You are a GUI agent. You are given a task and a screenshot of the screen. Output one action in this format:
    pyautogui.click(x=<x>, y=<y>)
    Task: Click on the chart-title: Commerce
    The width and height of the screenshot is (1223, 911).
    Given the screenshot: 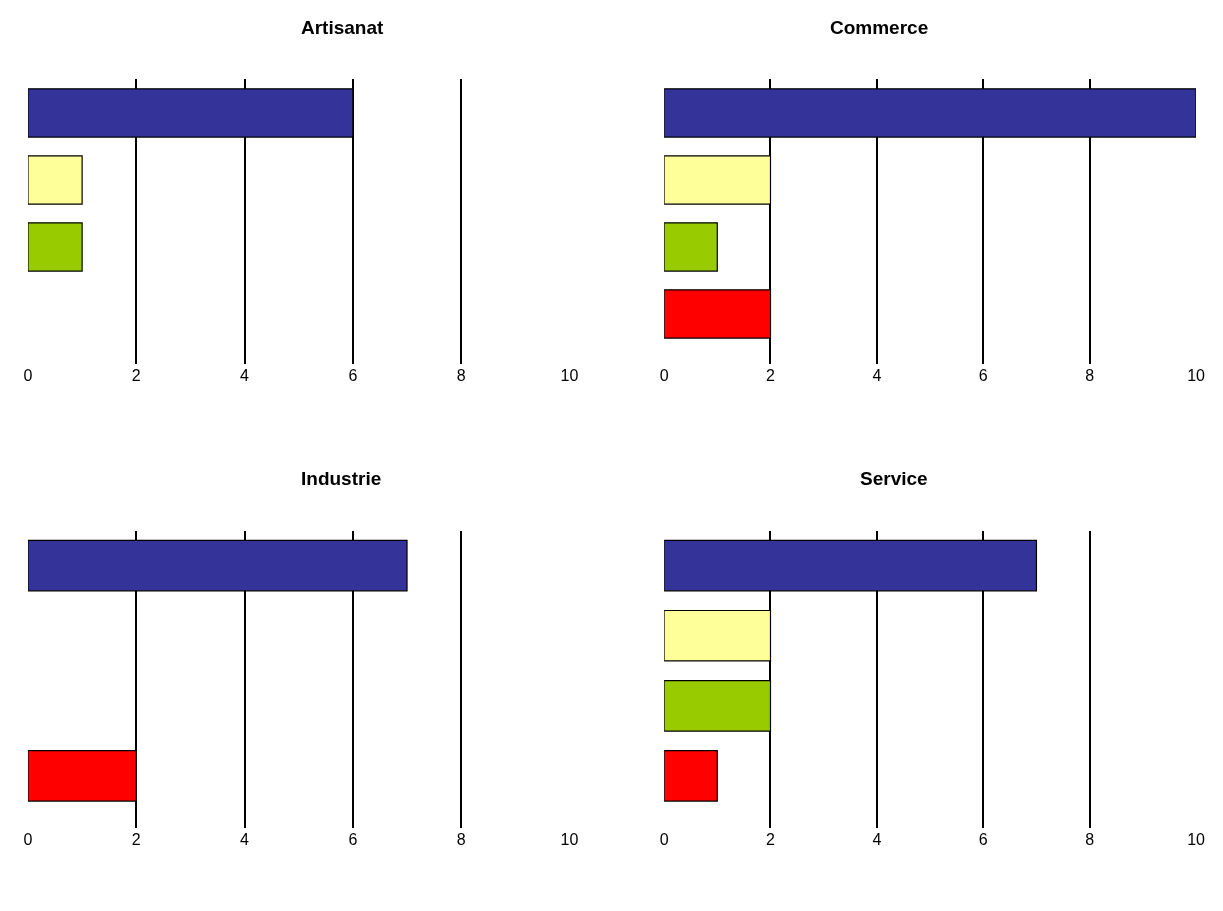 What is the action you would take?
    pyautogui.click(x=879, y=27)
    